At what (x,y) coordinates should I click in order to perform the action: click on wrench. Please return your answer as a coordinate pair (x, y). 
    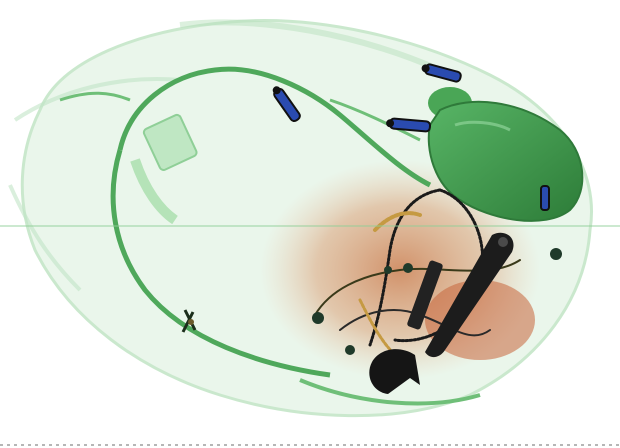
    Looking at the image, I should click on (441, 313).